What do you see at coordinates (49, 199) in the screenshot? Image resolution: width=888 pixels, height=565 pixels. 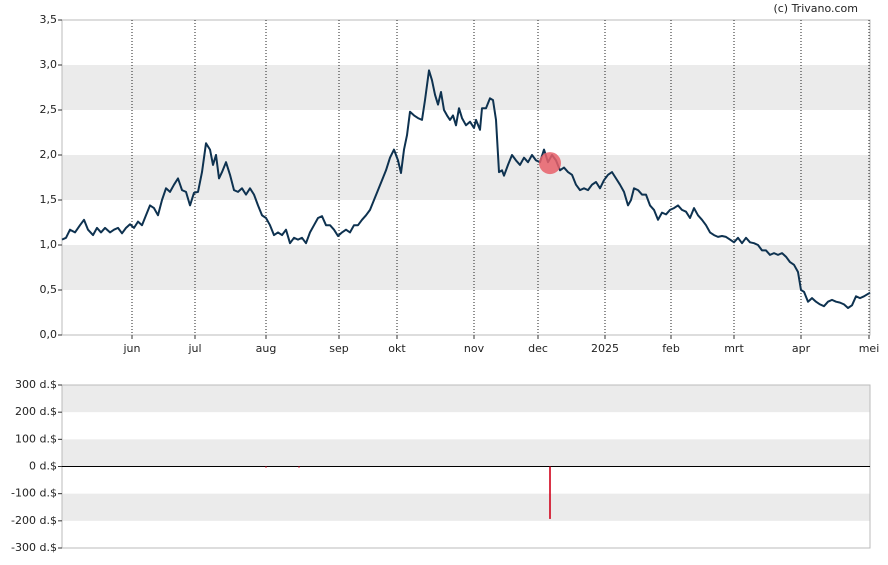 I see `y-tick-label: 1,5` at bounding box center [49, 199].